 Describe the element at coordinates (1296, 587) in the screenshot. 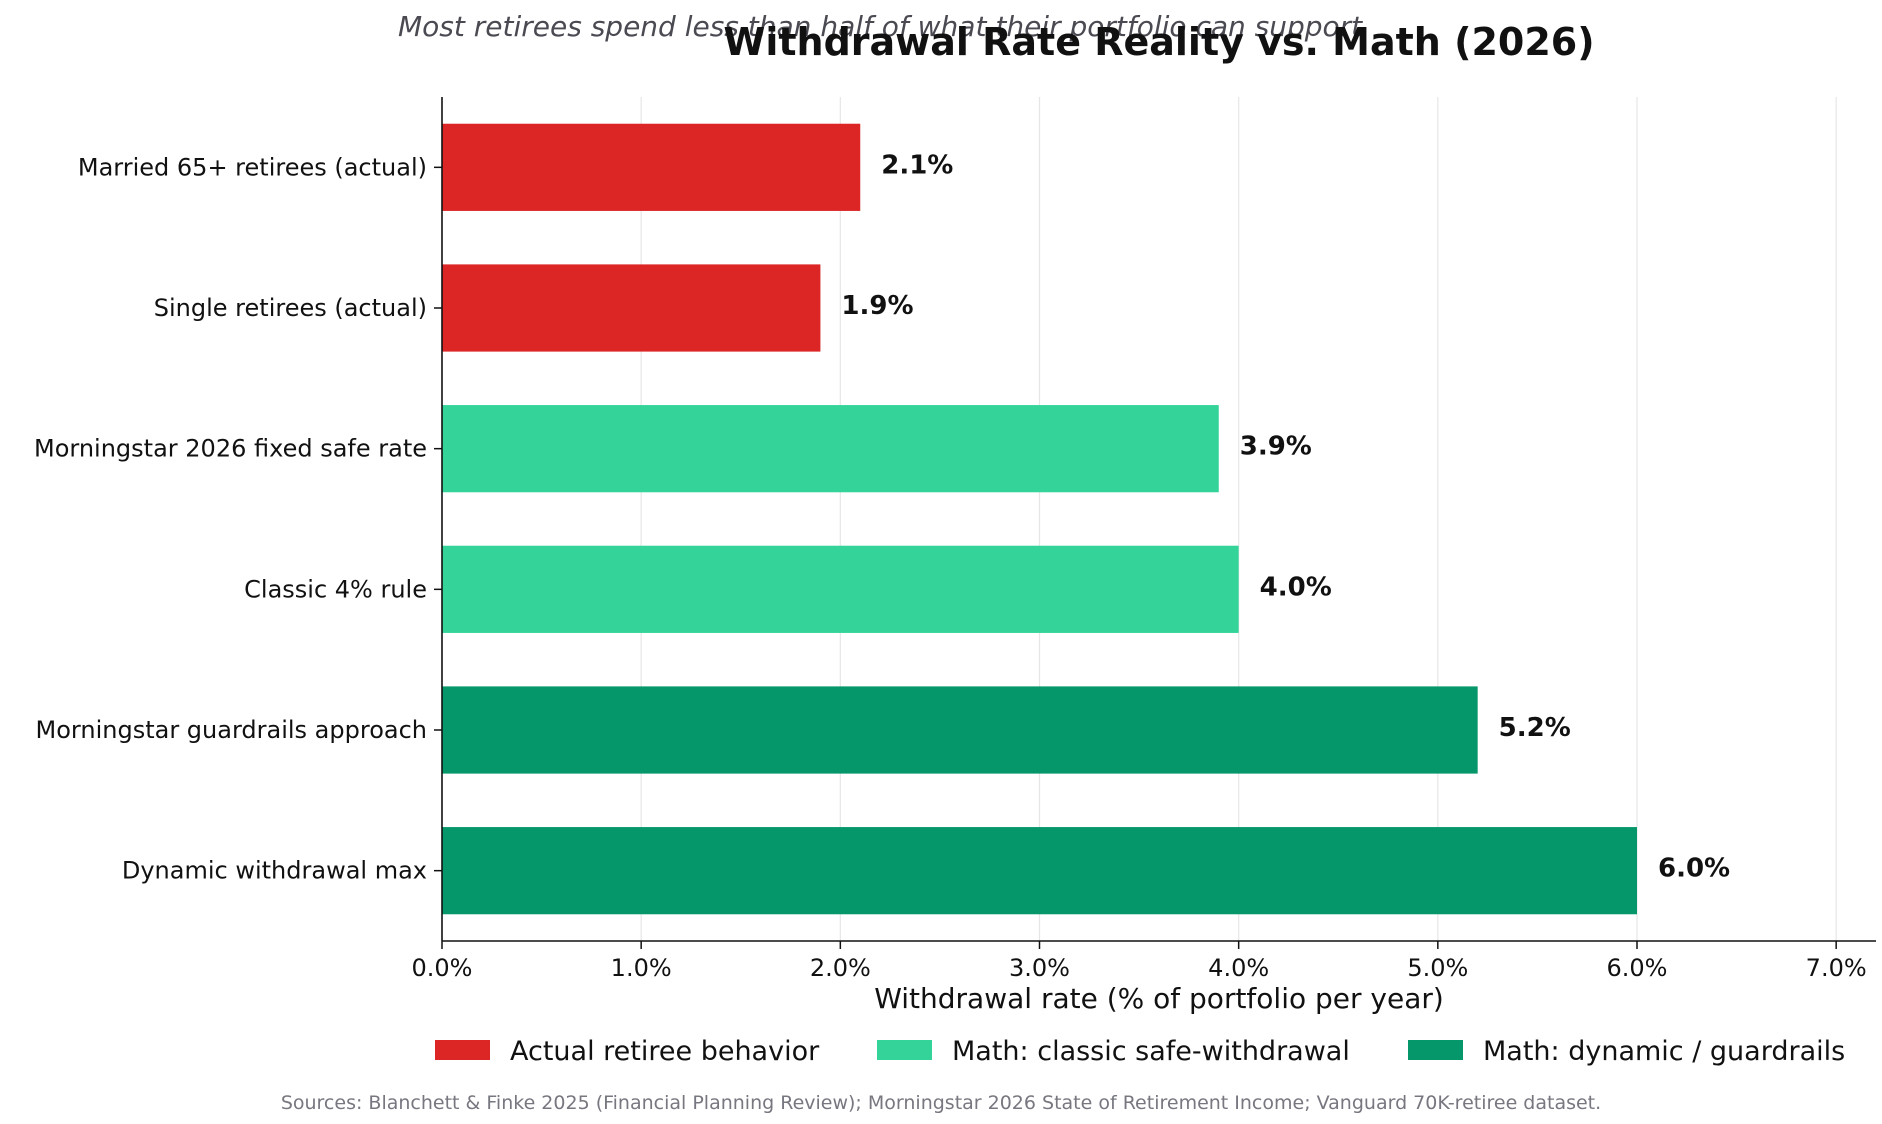

I see `bar-value-label: 4.0%` at that location.